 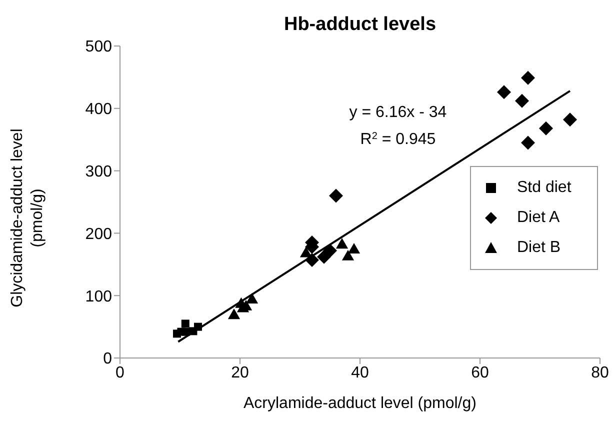 I want to click on y-tick-label: 300, so click(x=98, y=171).